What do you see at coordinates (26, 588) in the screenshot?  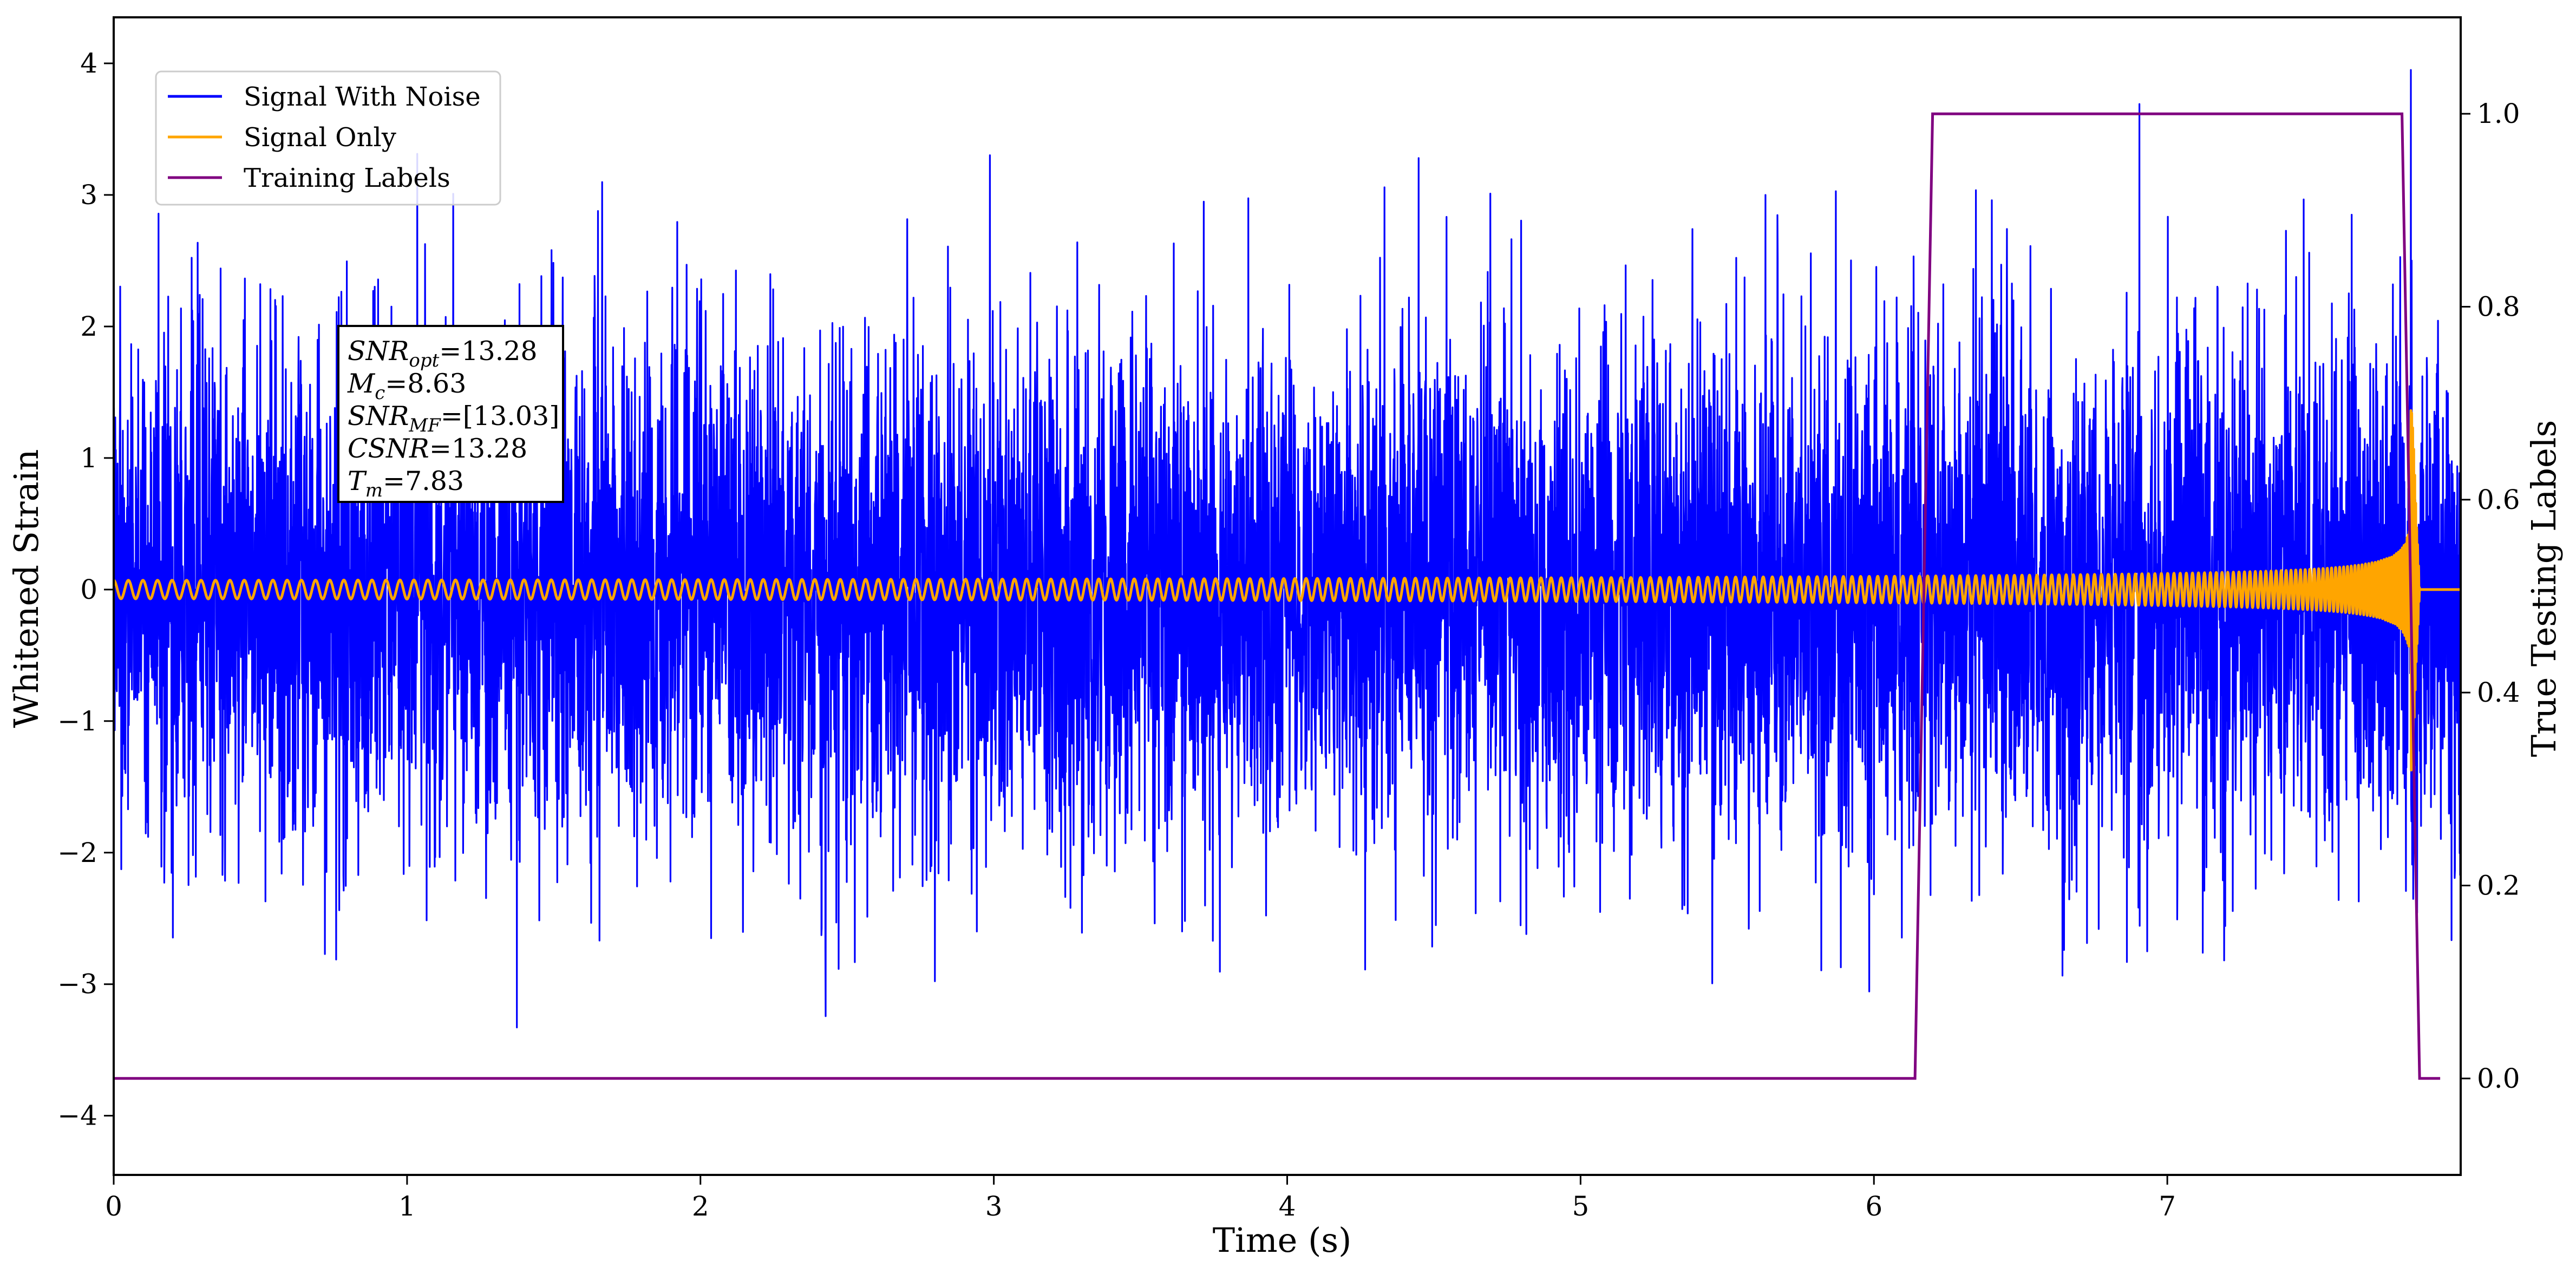 I see `y-axis-left-title: Whitened Strain` at bounding box center [26, 588].